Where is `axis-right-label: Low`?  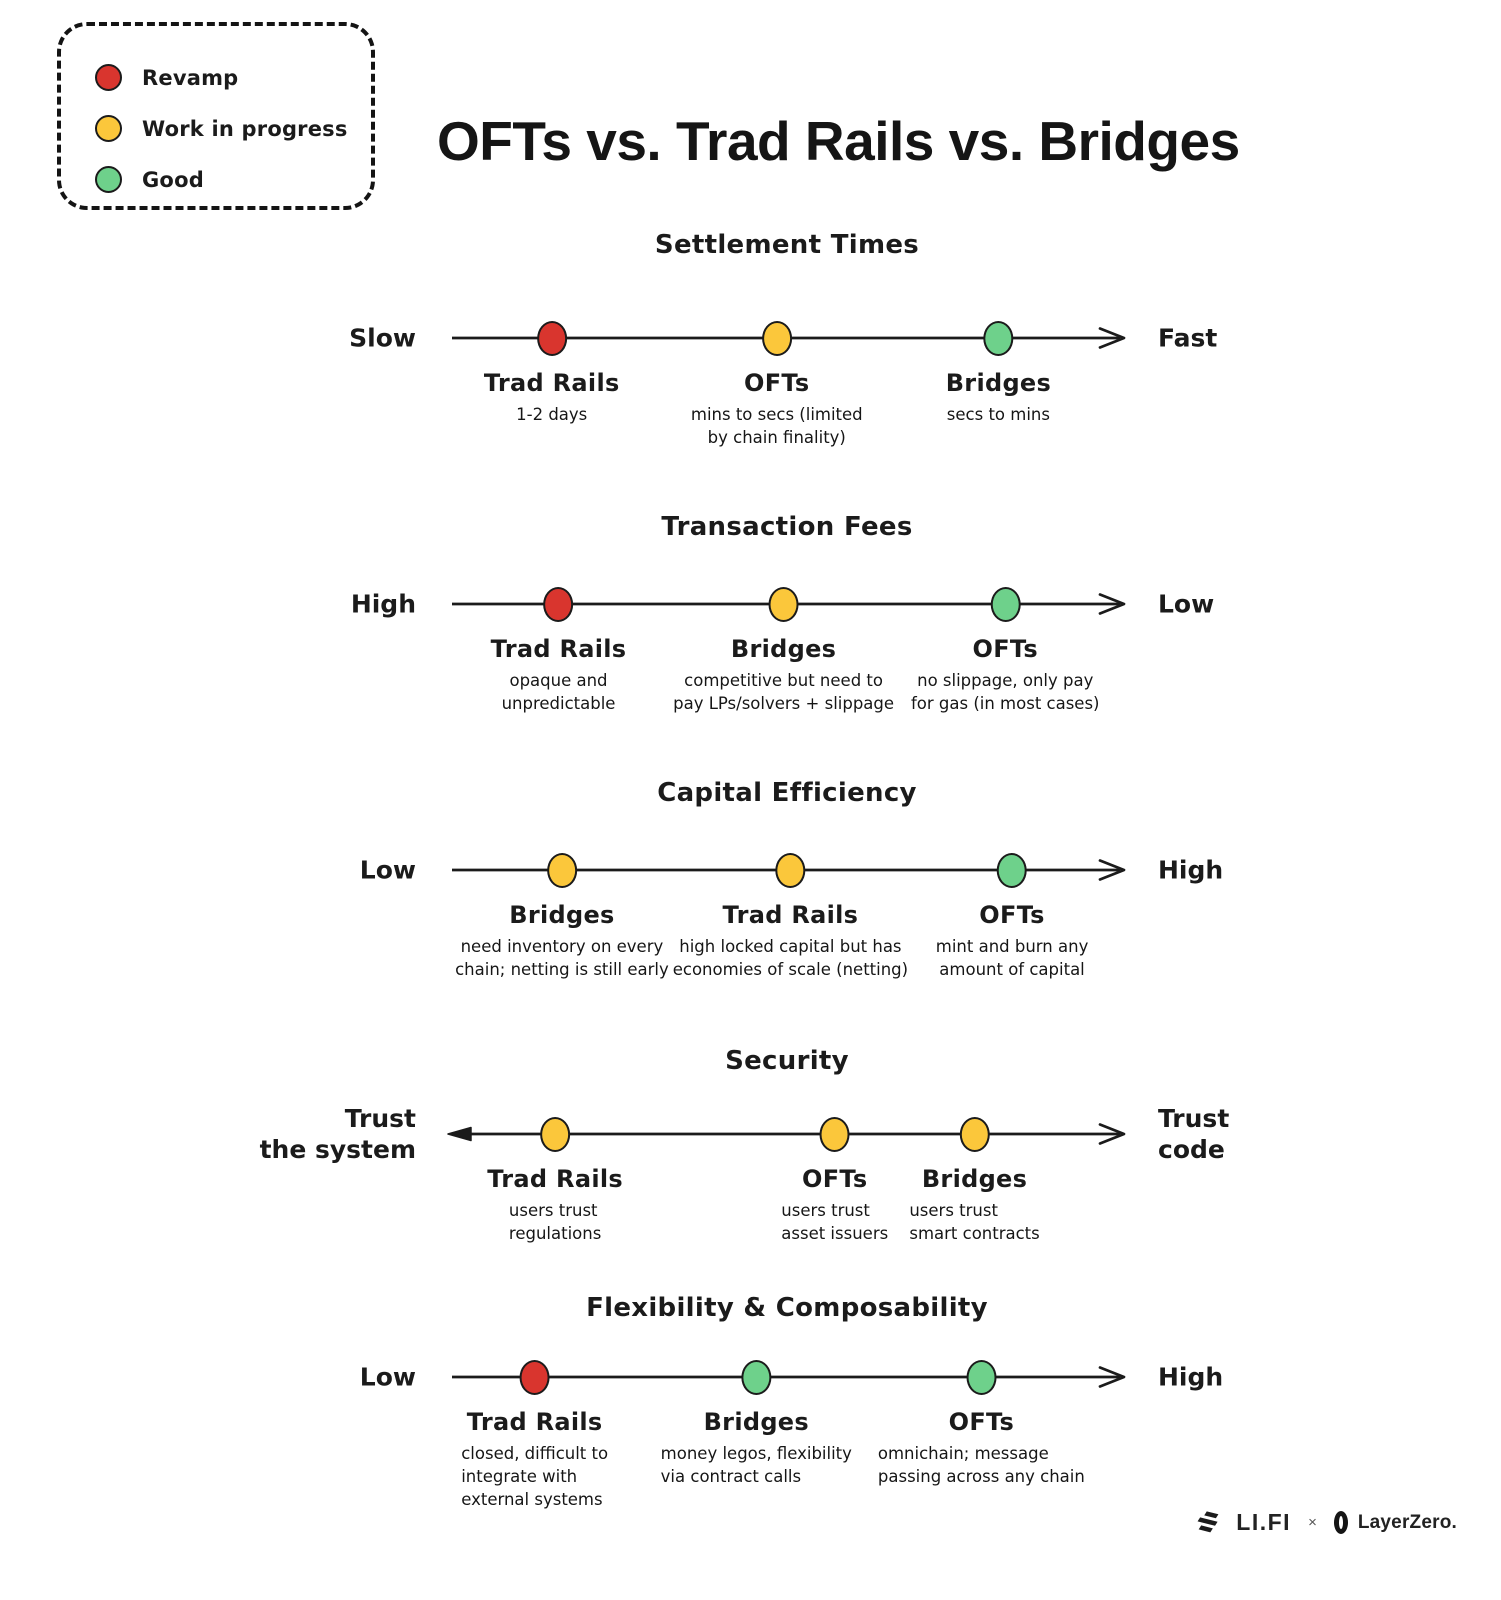
axis-right-label: Low is located at coordinates (1186, 604).